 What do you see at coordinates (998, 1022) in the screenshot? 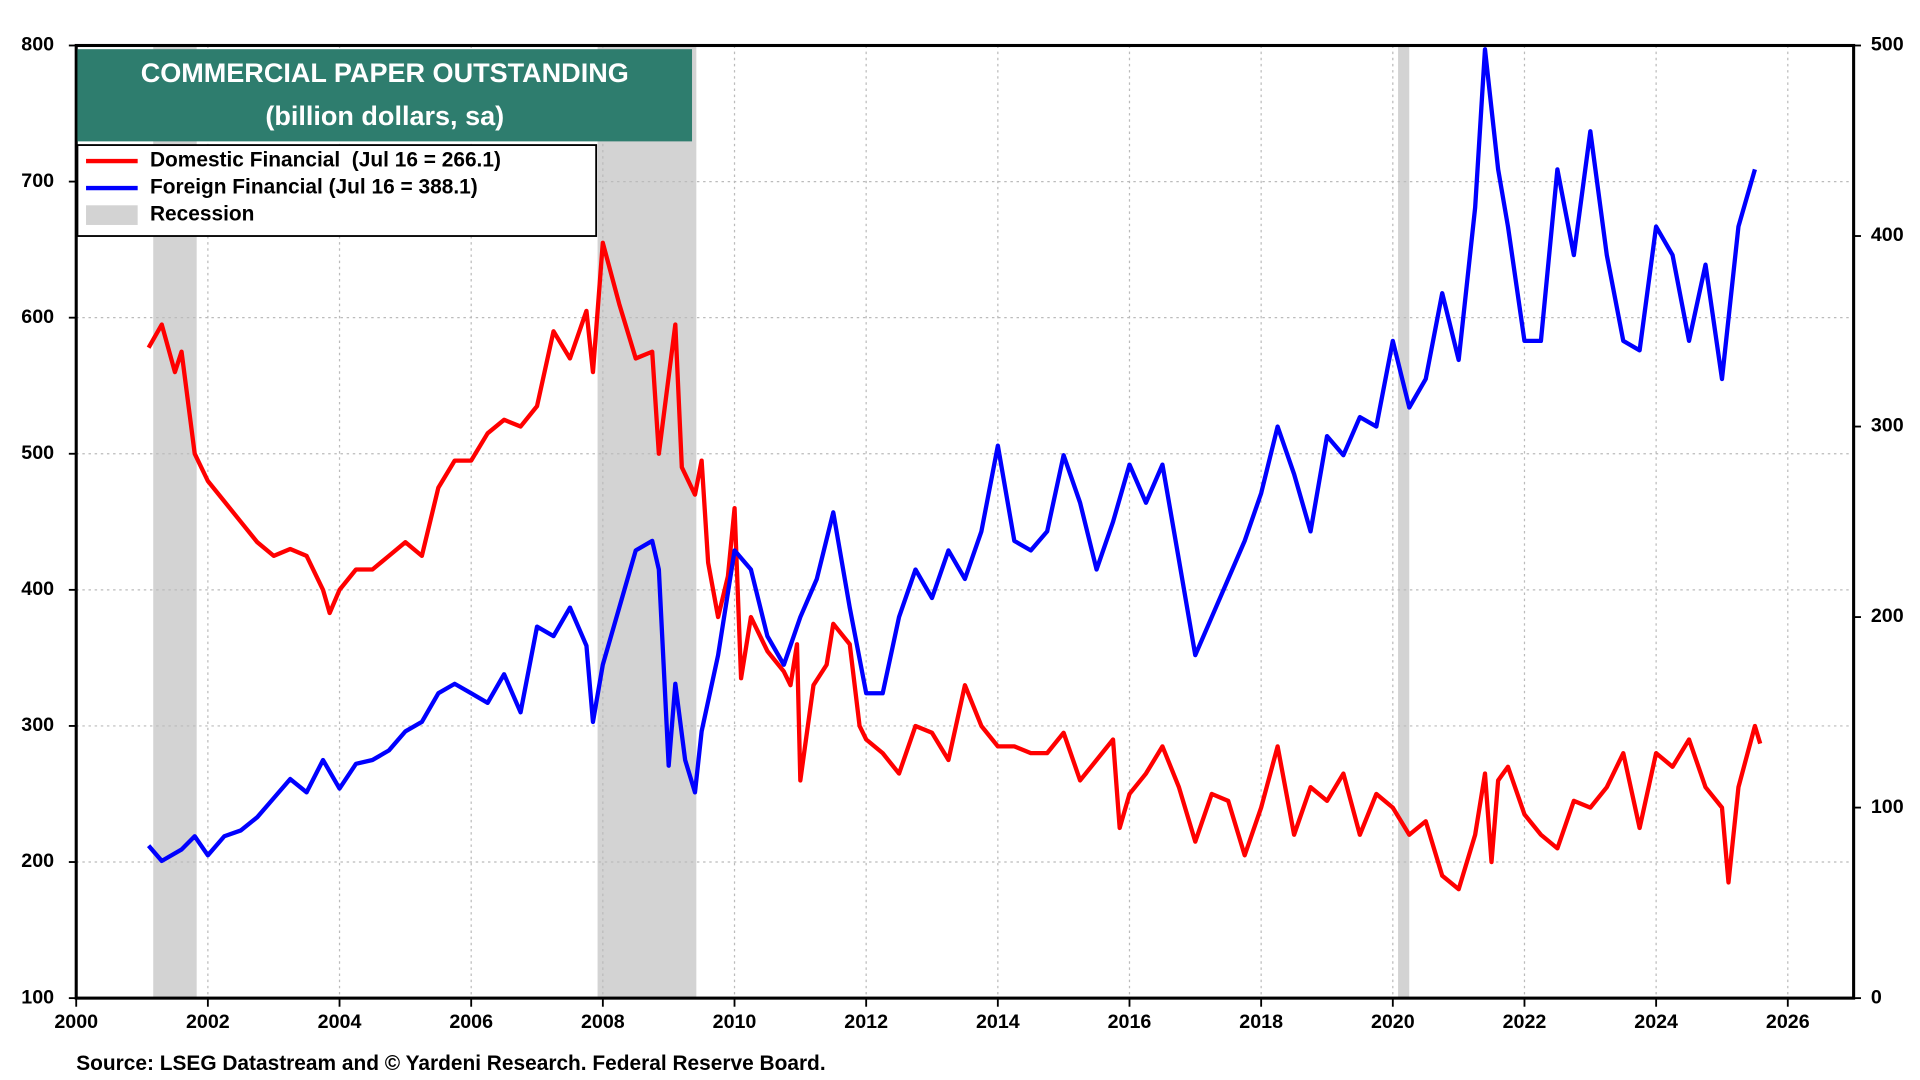
I see `x-tick-label: 2014` at bounding box center [998, 1022].